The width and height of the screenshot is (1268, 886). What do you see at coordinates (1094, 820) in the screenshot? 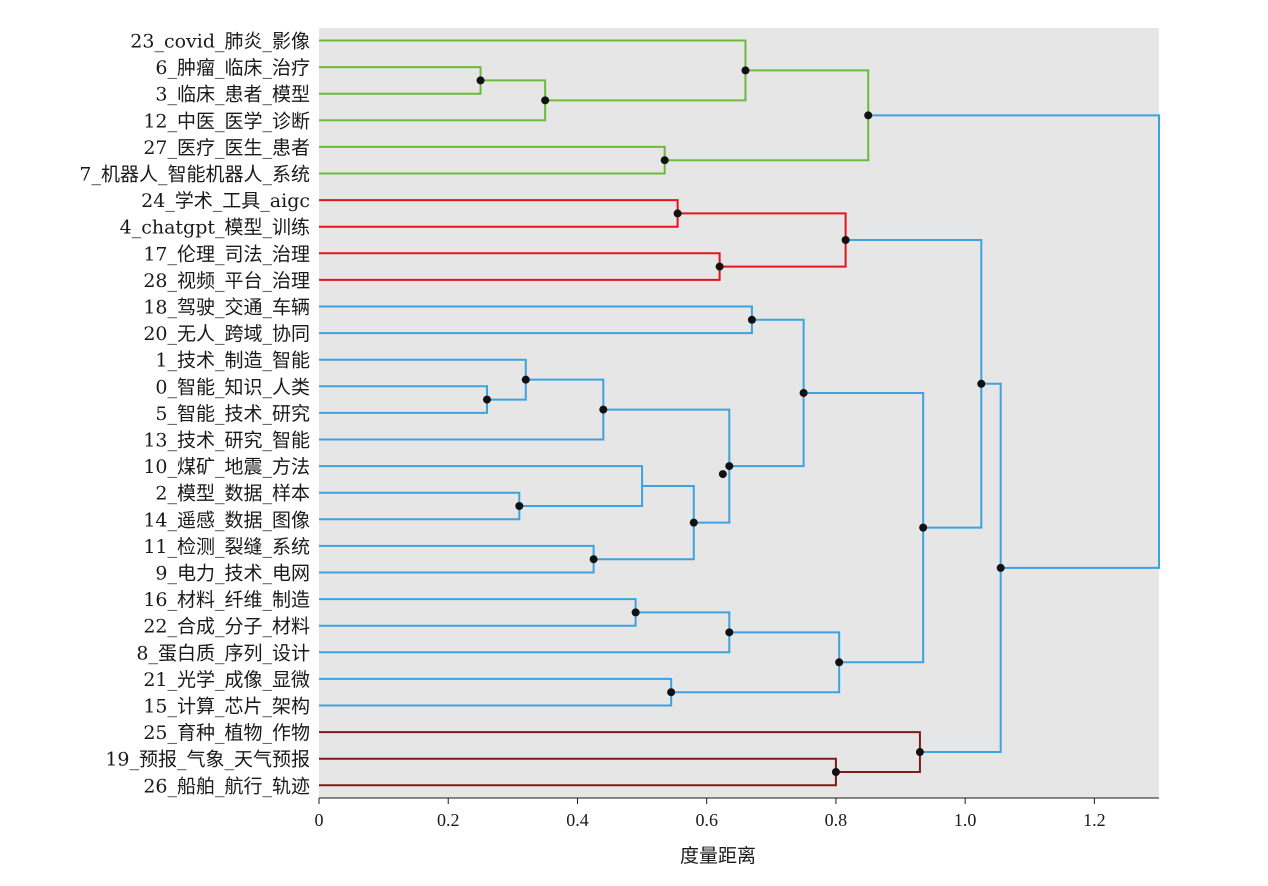
I see `x-tick-label: 1.2` at bounding box center [1094, 820].